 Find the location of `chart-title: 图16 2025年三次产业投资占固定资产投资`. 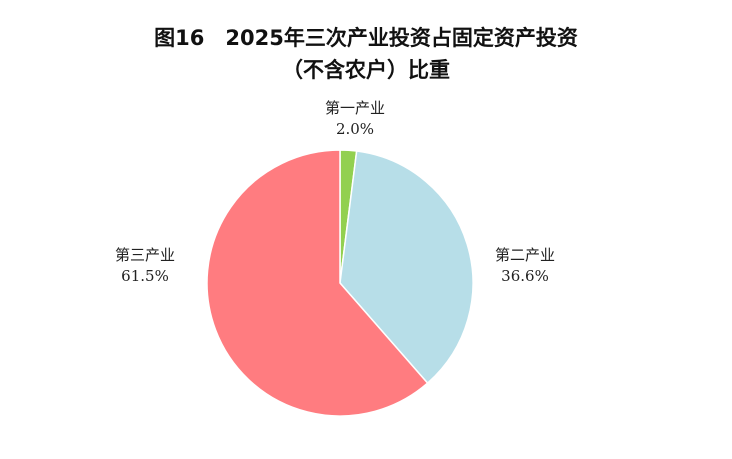

chart-title: 图16 2025年三次产业投资占固定资产投资 is located at coordinates (366, 38).